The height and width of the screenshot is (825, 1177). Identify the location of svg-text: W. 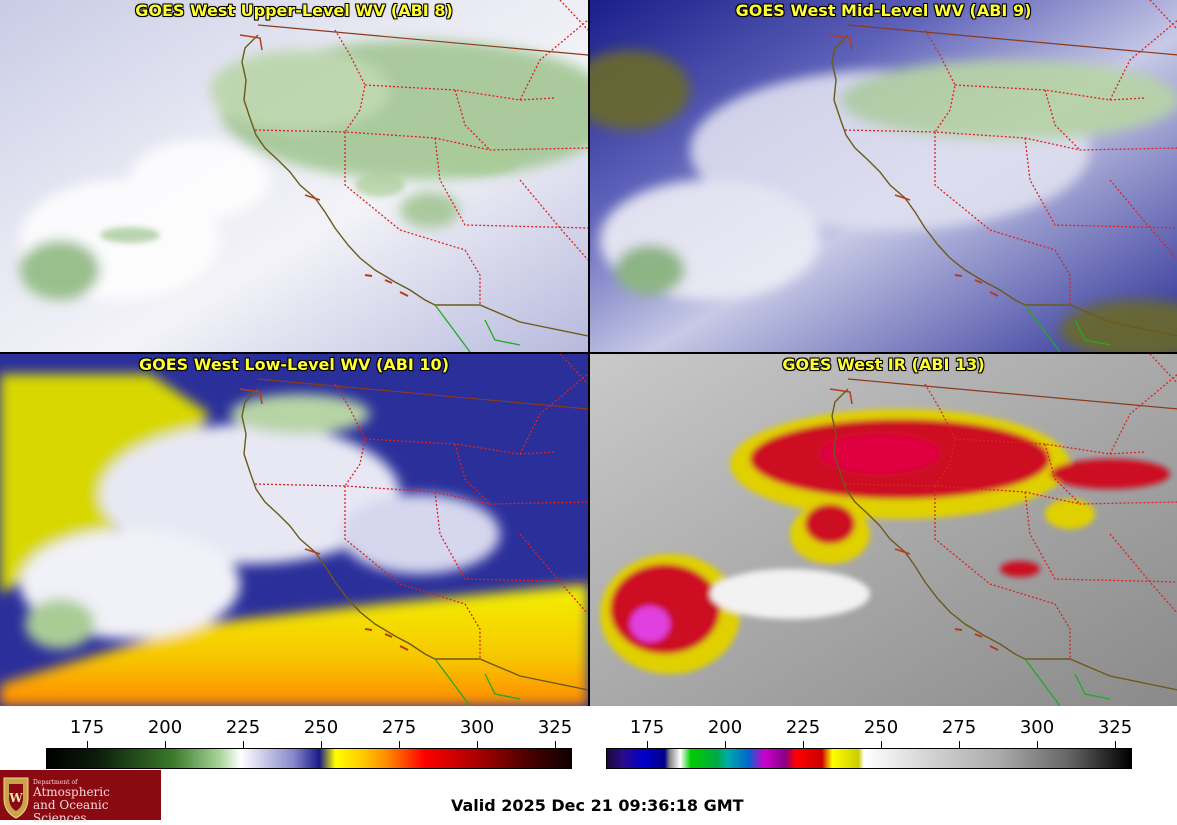
(15, 798).